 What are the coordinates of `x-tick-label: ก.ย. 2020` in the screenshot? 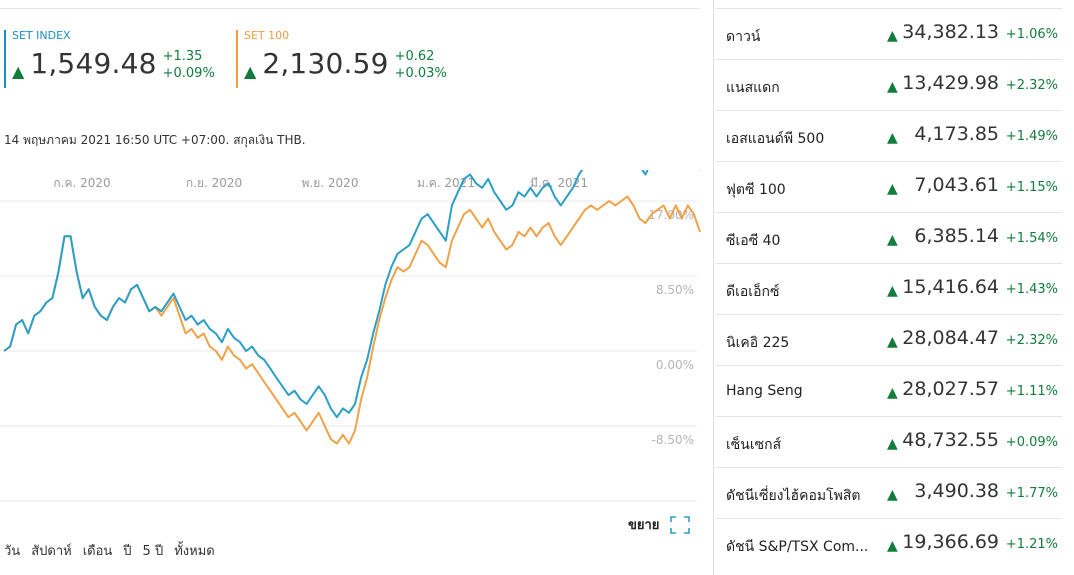 It's located at (214, 183).